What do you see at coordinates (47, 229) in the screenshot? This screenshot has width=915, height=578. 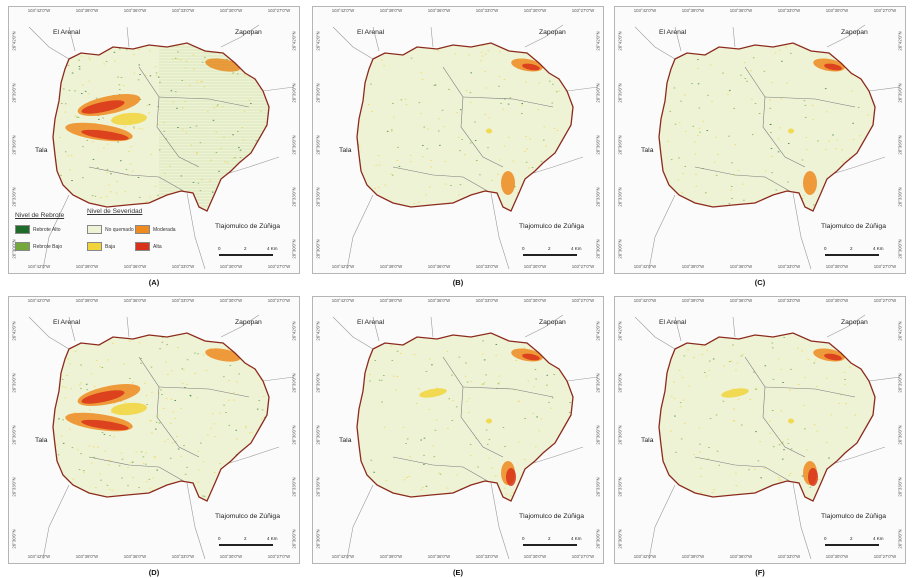 I see `legend-label: Rebrote Alto` at bounding box center [47, 229].